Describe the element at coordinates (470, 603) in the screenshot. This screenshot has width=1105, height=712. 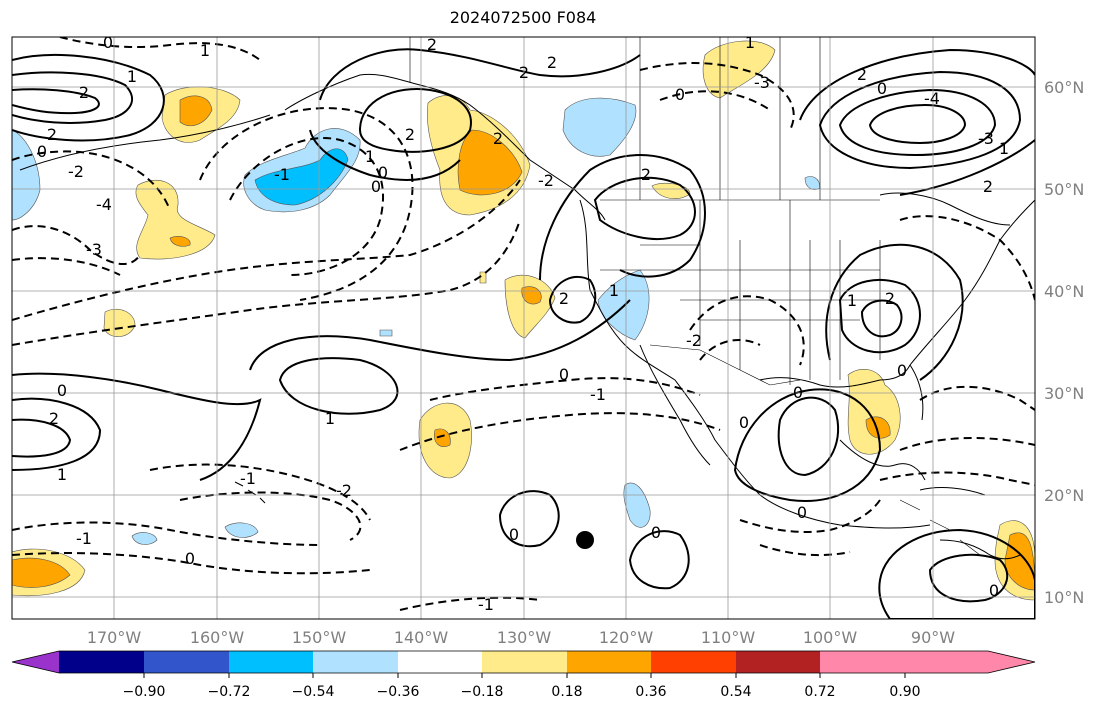
I see `contour-neg-south` at that location.